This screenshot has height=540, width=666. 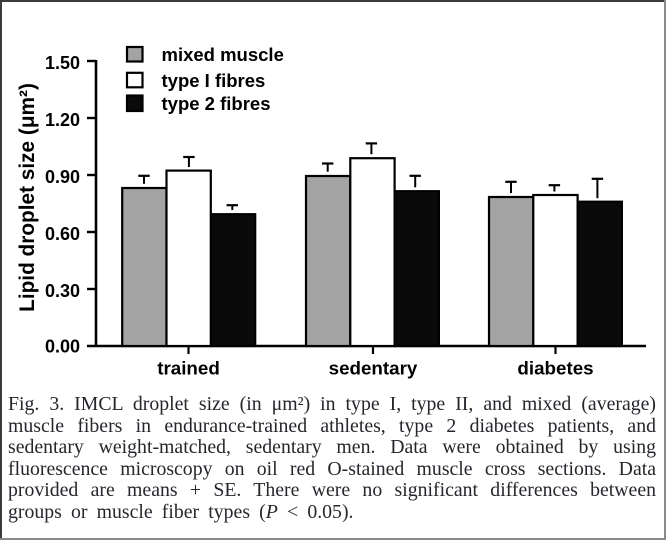 I want to click on svg-text: Lipid droplet size (μm²), so click(x=27, y=197).